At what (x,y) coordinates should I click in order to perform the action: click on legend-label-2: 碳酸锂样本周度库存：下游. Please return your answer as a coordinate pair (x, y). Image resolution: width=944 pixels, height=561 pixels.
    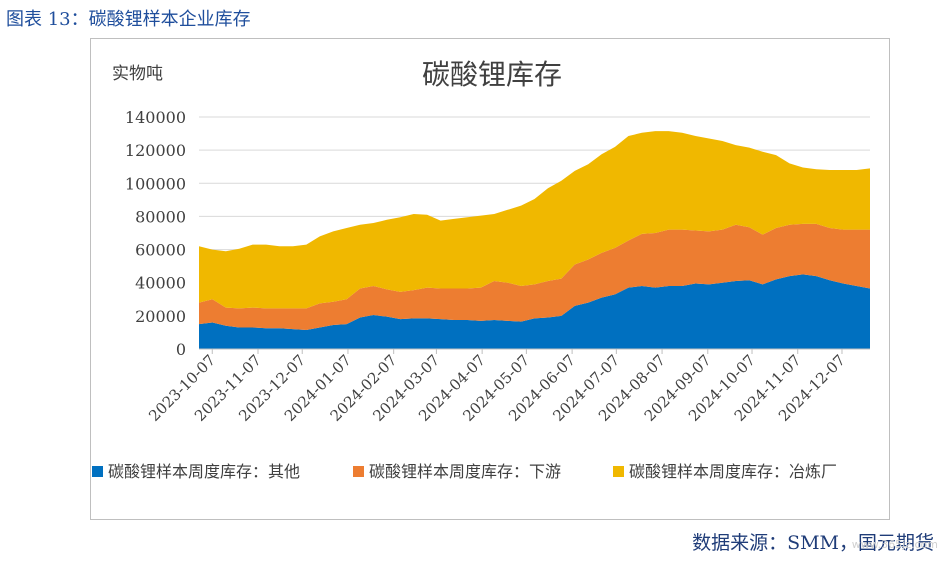
    Looking at the image, I should click on (465, 471).